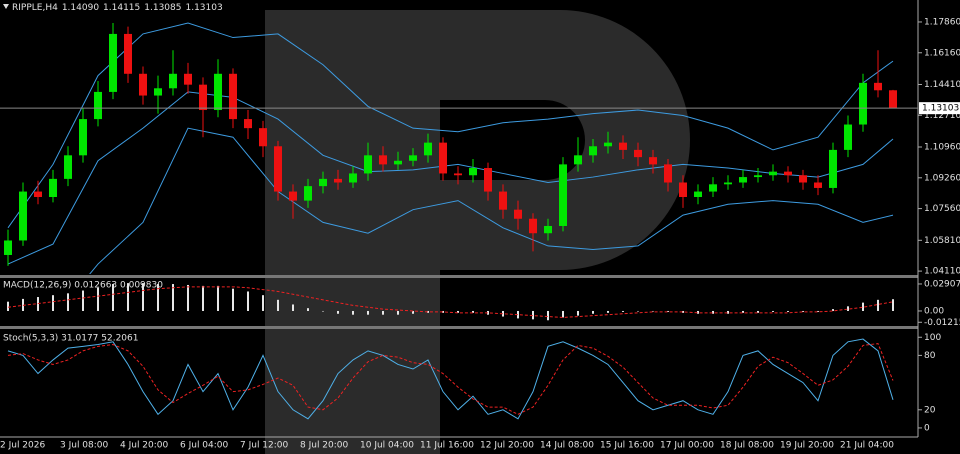 This screenshot has width=960, height=454. Describe the element at coordinates (83, 286) in the screenshot. I see `macd-title: MACD(12,26,9) 0.012663 0.009830` at that location.